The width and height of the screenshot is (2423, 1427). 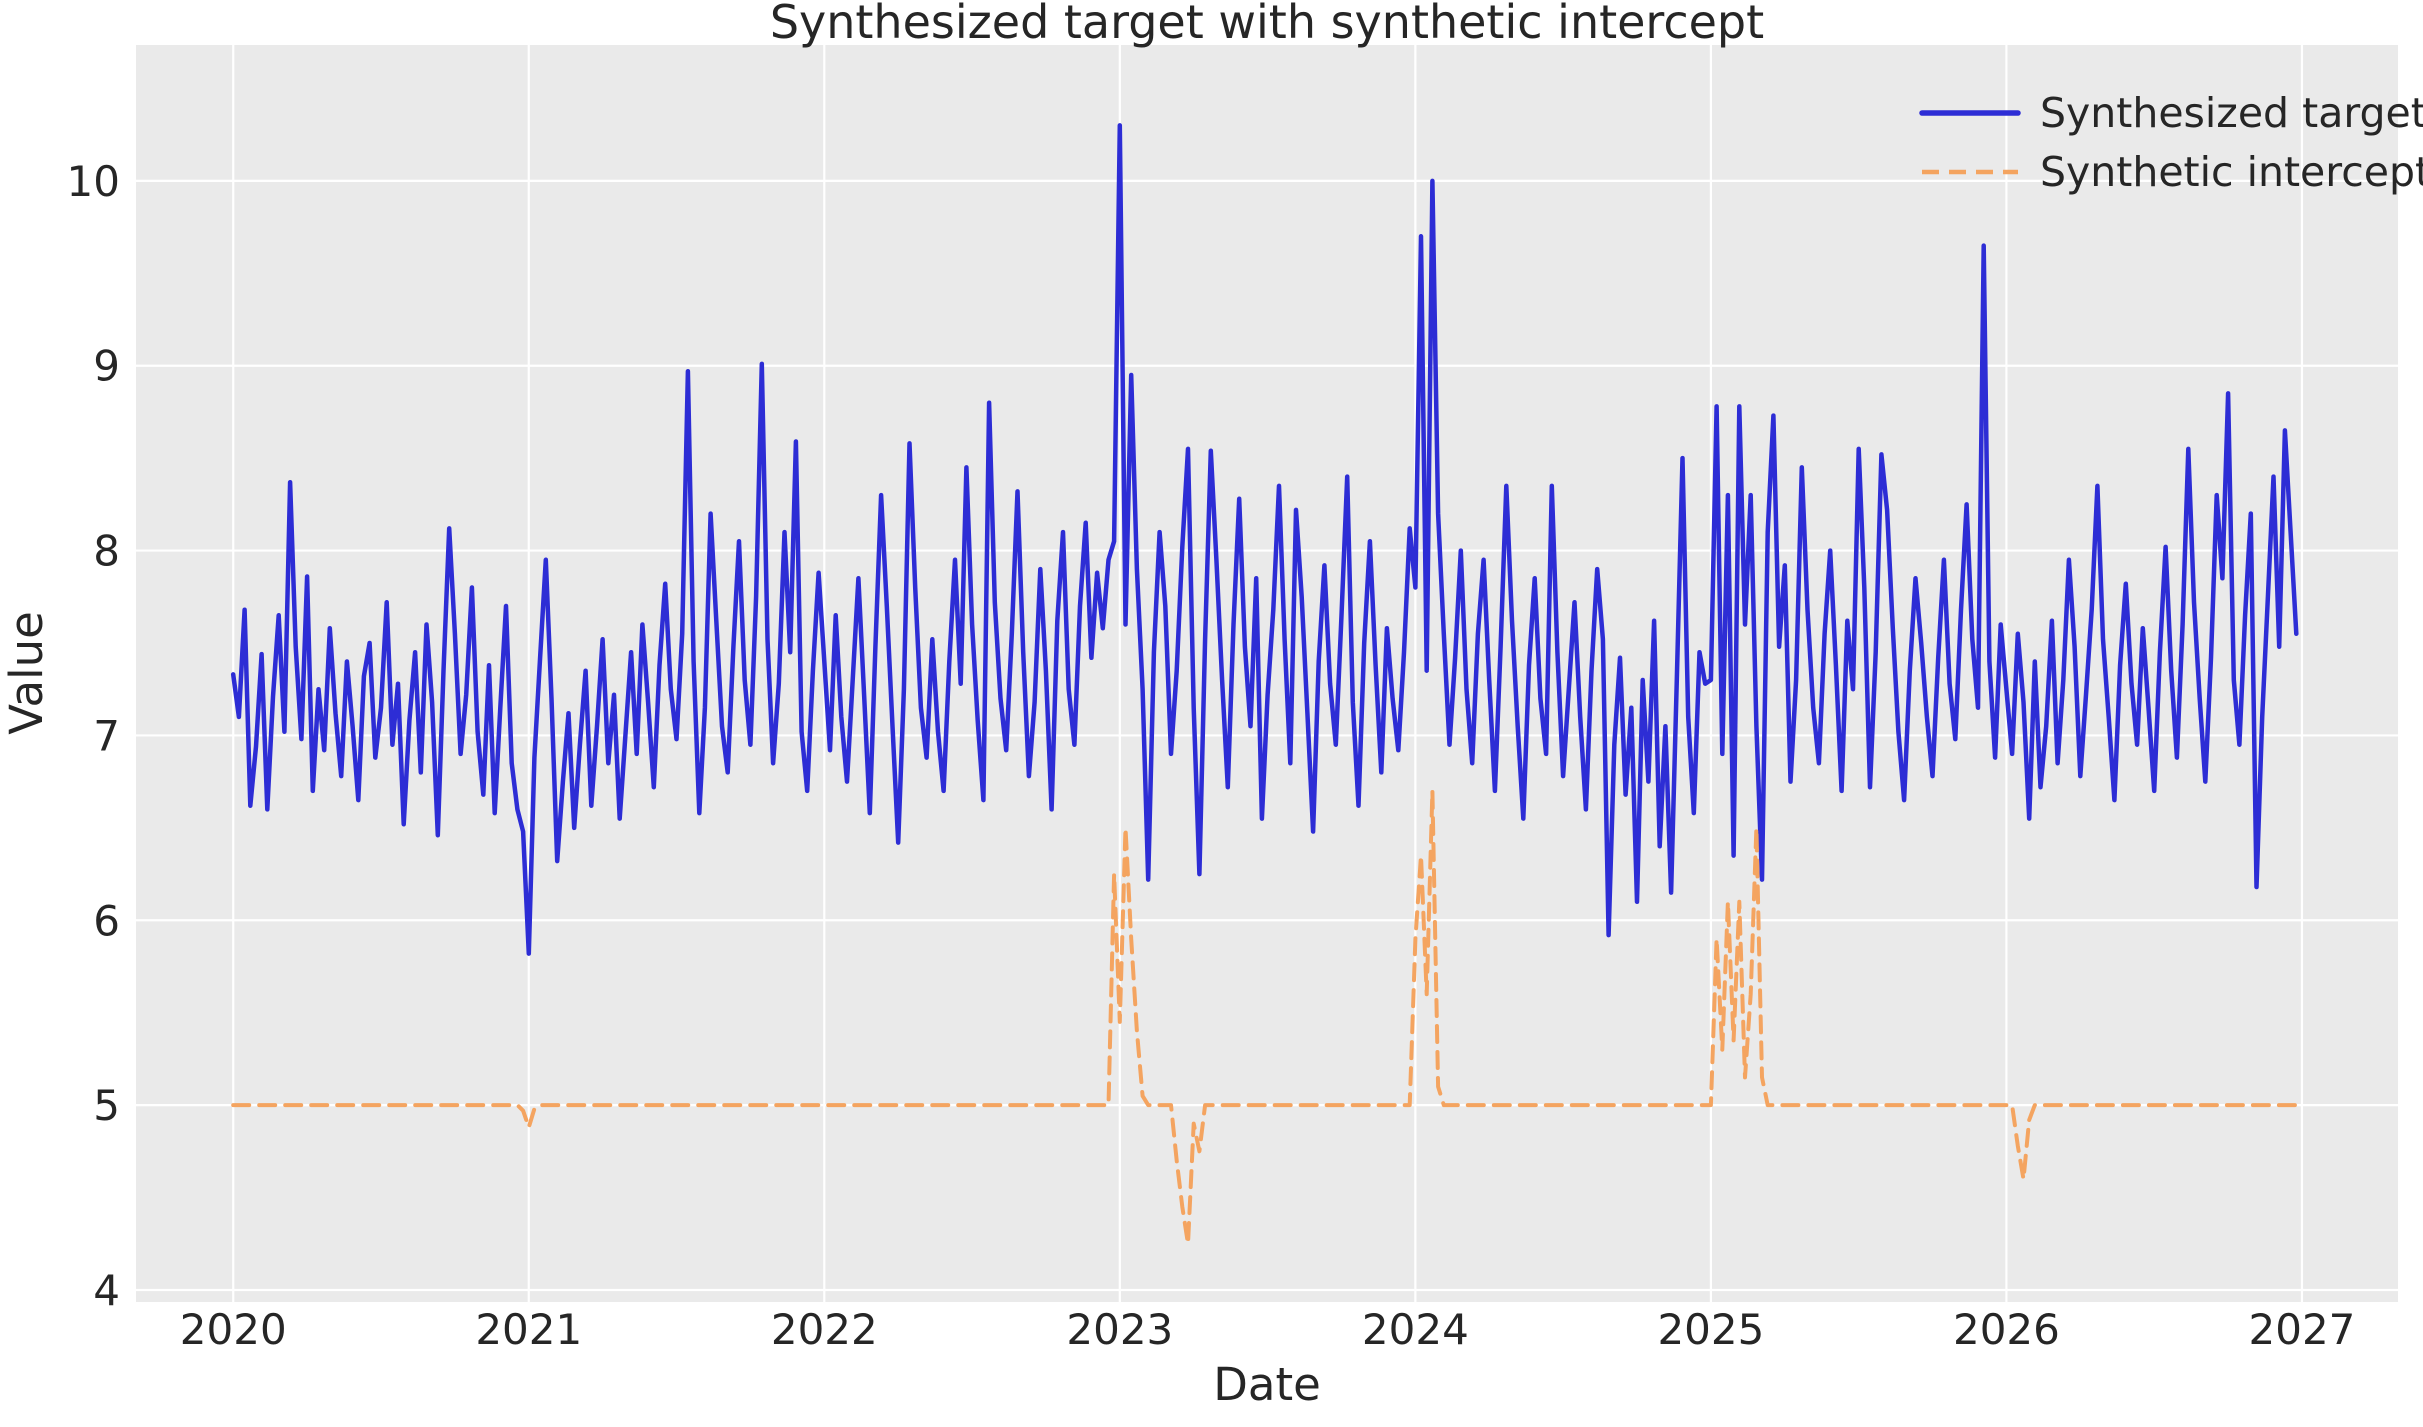 I want to click on x-tick-label: 2023, so click(x=1119, y=1329).